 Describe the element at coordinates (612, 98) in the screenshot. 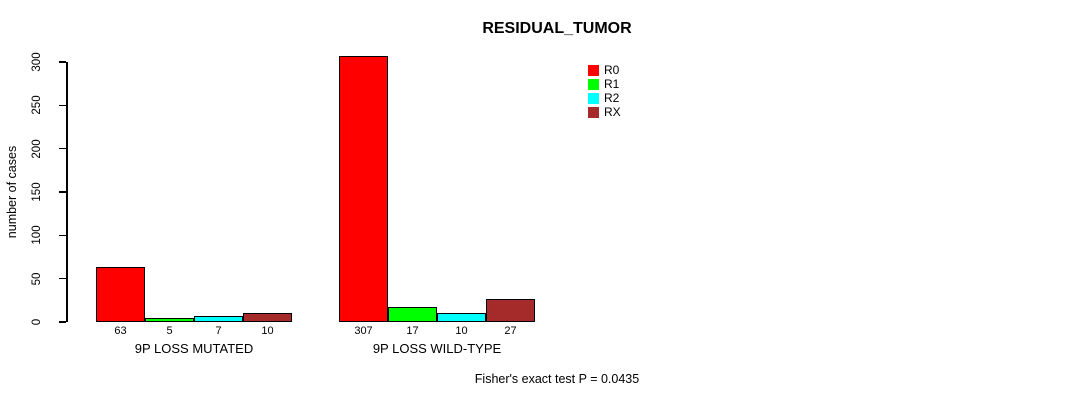

I see `legend-label: R2` at that location.